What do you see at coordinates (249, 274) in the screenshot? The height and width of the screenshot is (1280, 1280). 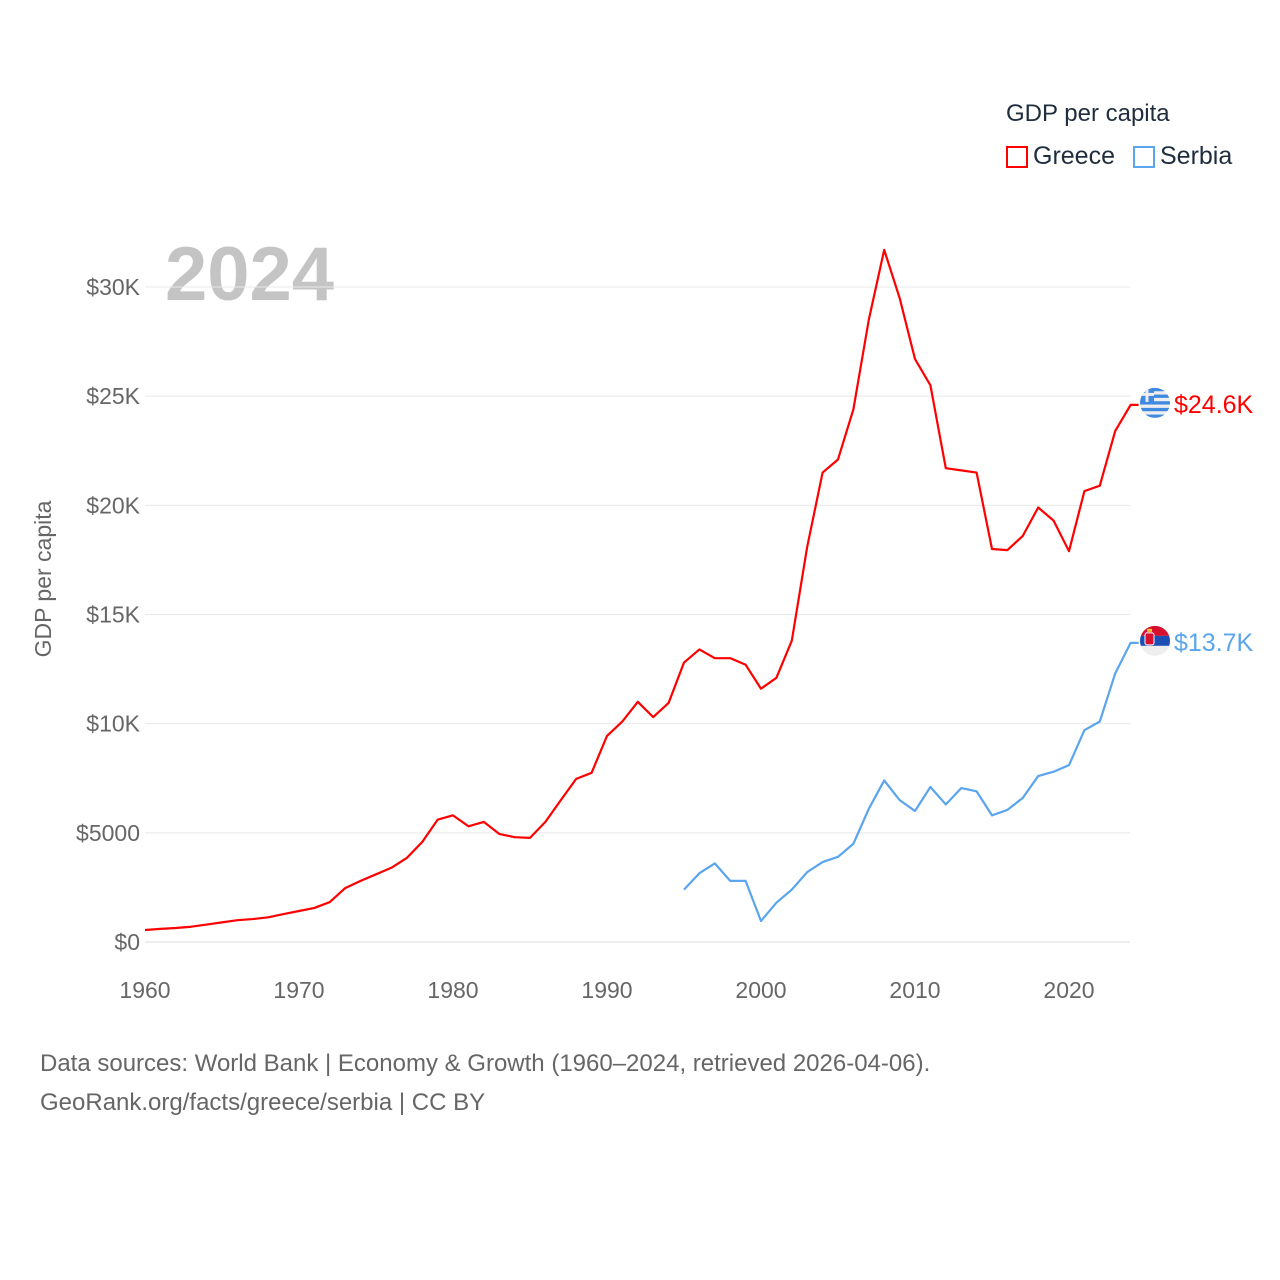 I see `year-watermark: 2024` at bounding box center [249, 274].